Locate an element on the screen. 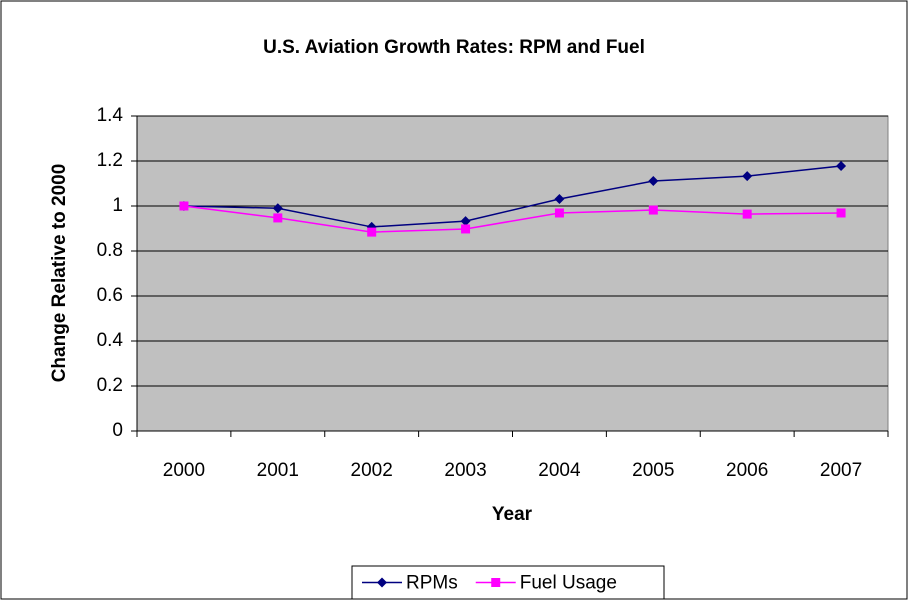 The height and width of the screenshot is (601, 909). y-tick-label: 0.6 is located at coordinates (110, 295).